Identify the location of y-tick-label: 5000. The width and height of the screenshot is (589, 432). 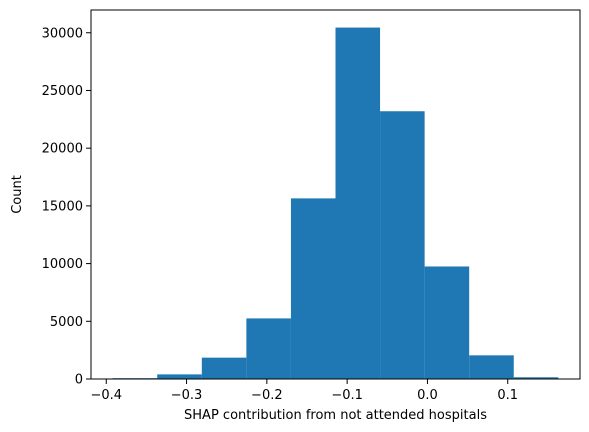
(66, 322).